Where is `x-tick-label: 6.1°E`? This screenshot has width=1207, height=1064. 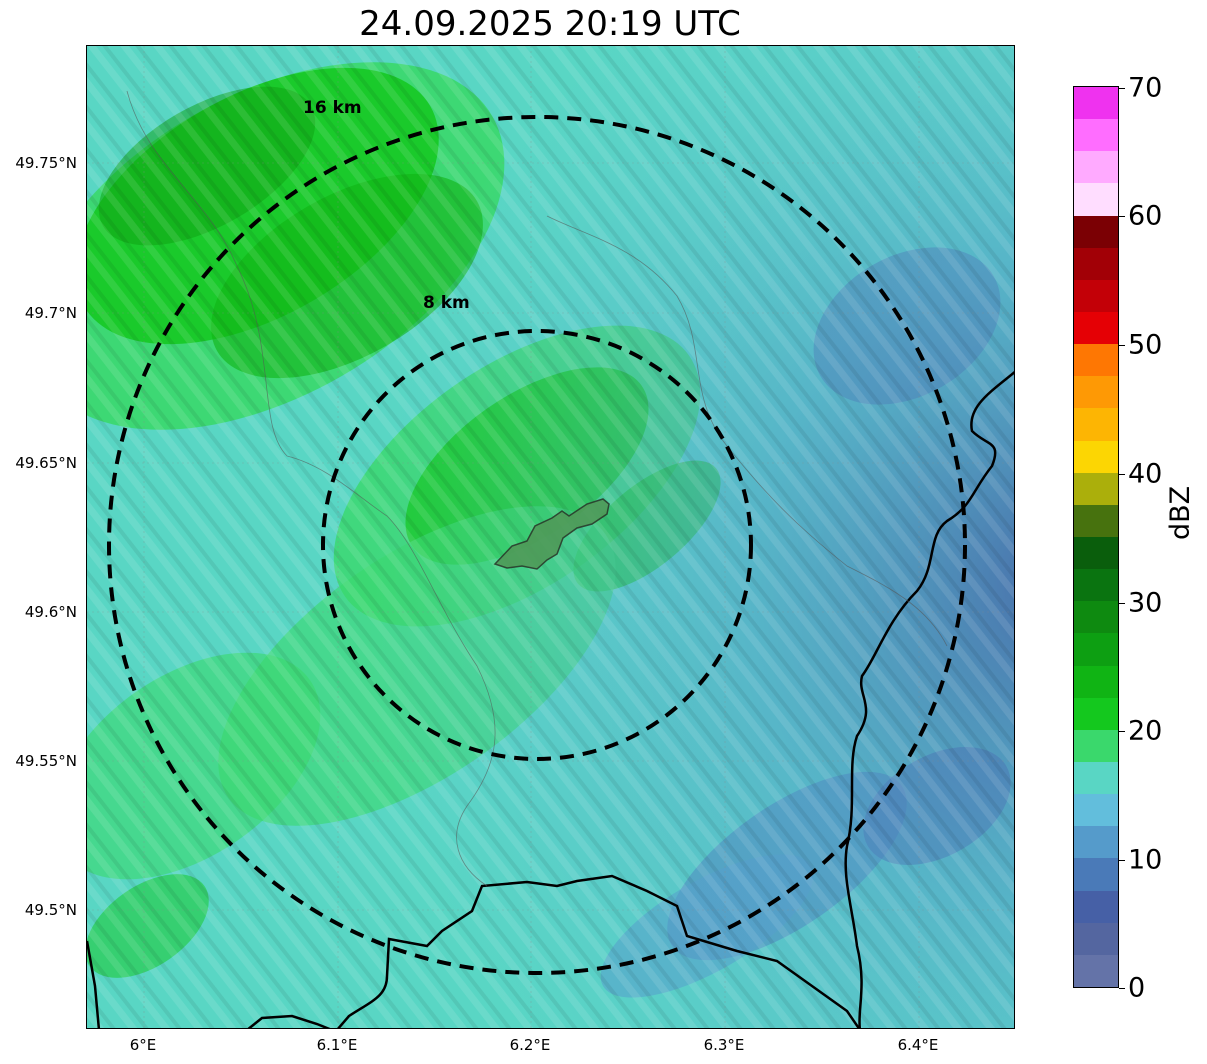 x-tick-label: 6.1°E is located at coordinates (337, 1045).